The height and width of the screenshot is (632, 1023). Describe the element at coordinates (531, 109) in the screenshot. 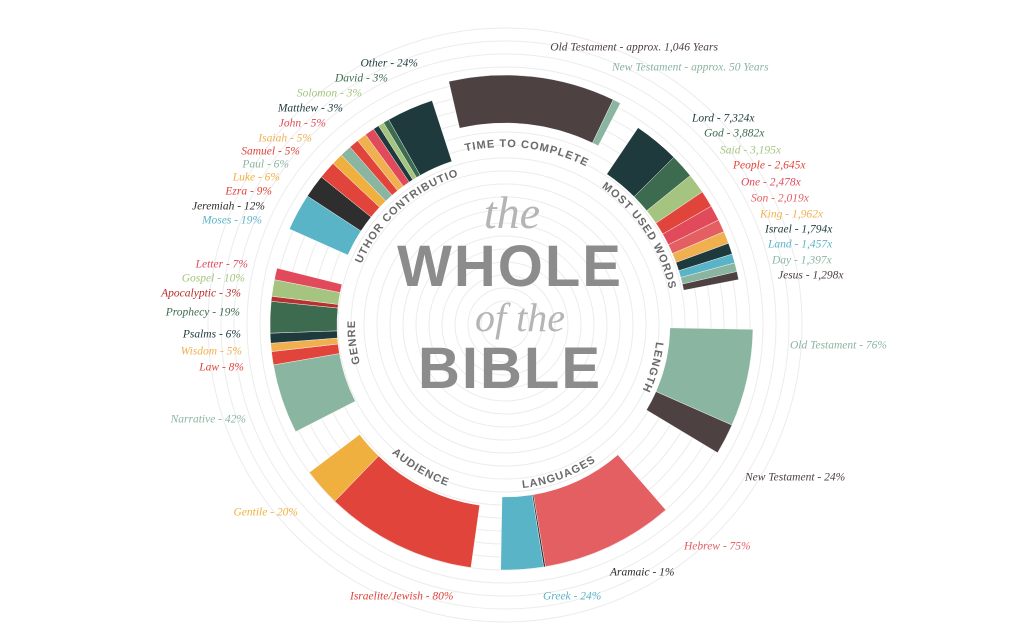

I see `segment-old-testament` at that location.